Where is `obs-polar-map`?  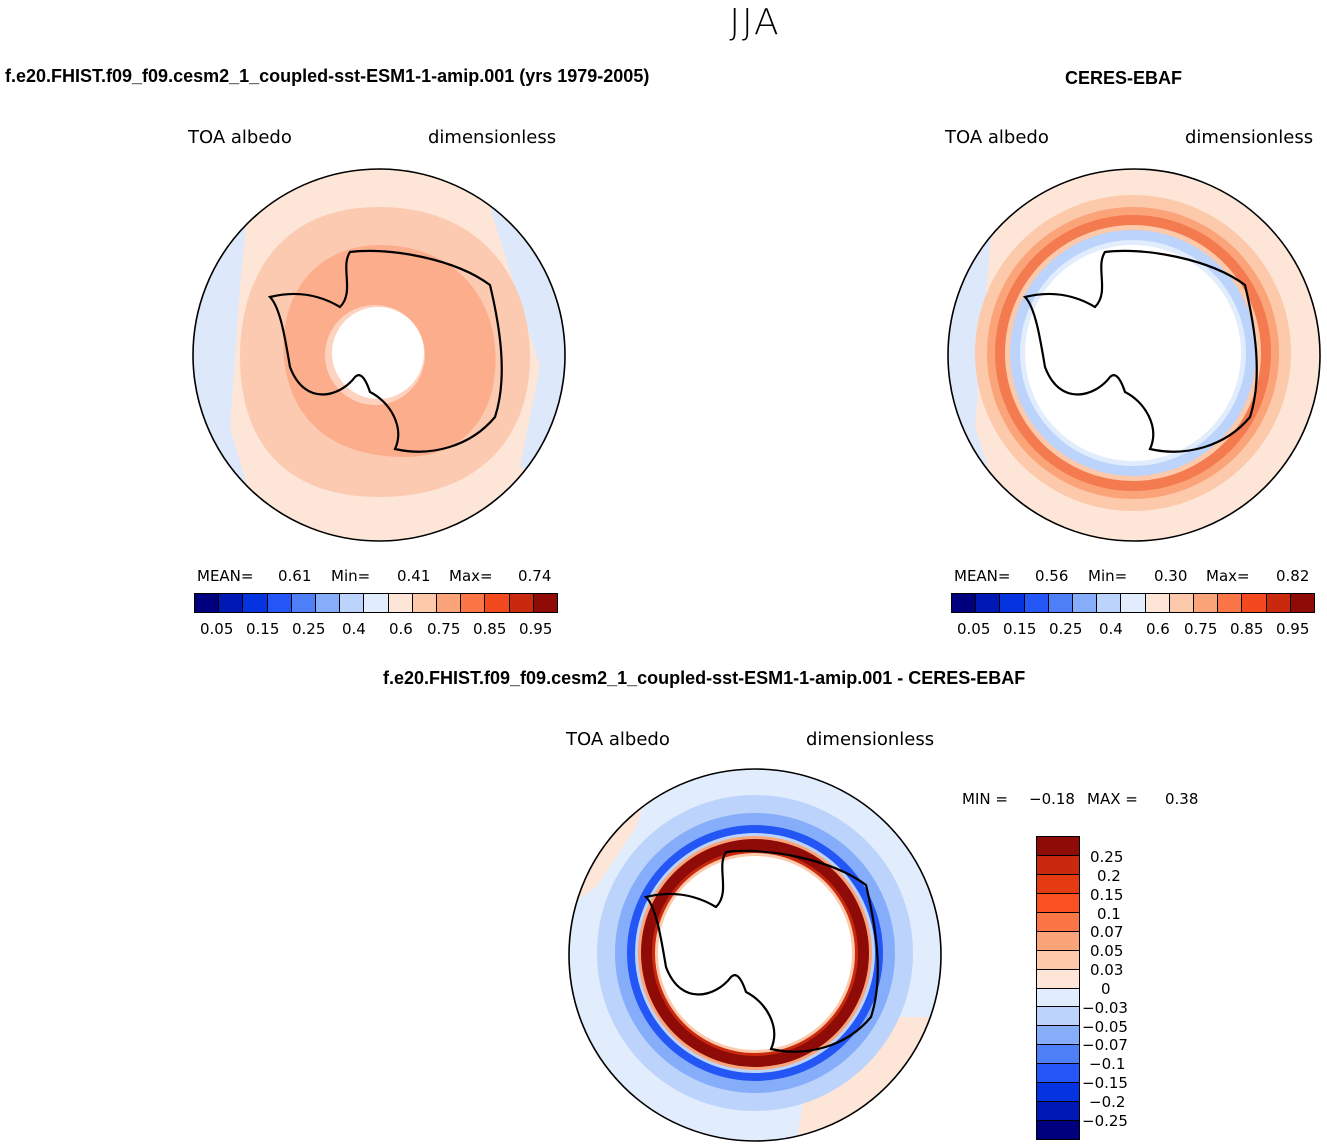
obs-polar-map is located at coordinates (1134, 355).